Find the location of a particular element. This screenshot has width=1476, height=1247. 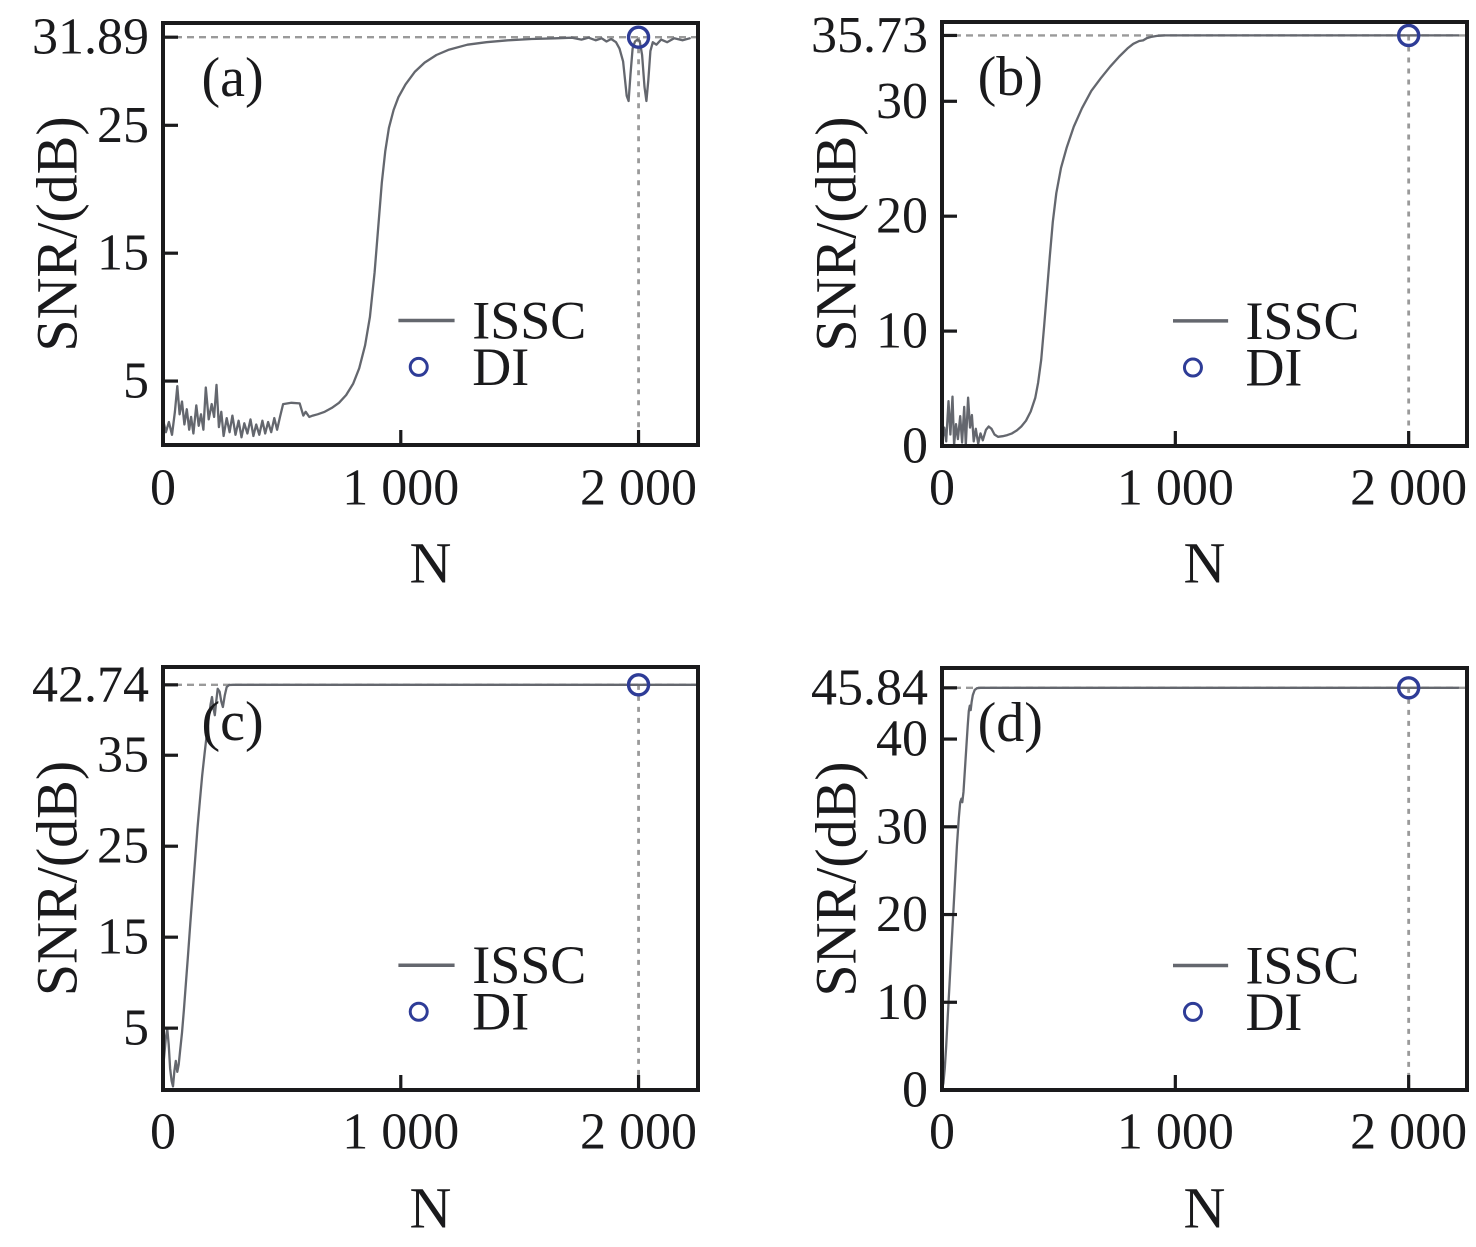

panel-letter: (c) is located at coordinates (232, 722).